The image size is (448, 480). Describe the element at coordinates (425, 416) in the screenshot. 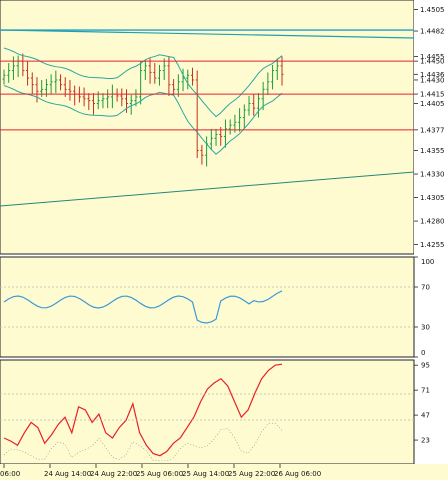

I see `osc2-tick-label: 47` at that location.